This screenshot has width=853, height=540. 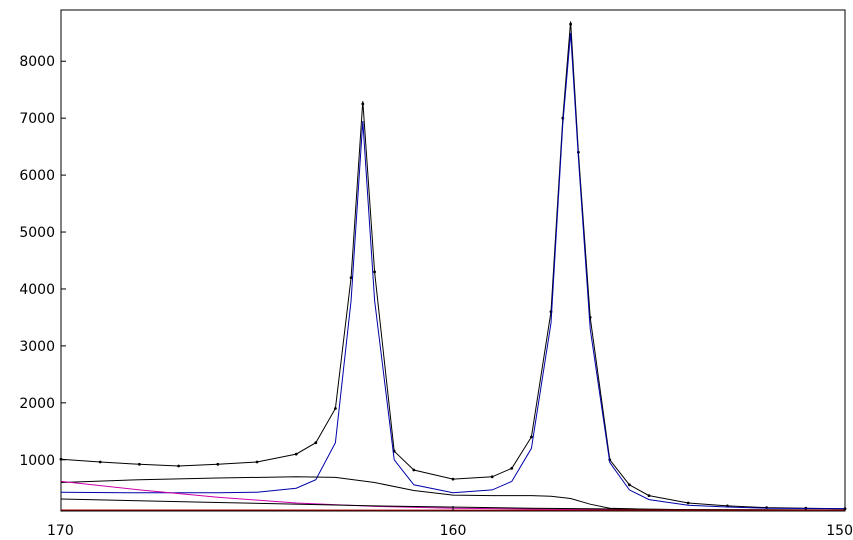 I want to click on y-tick-label: 6000, so click(x=37, y=176).